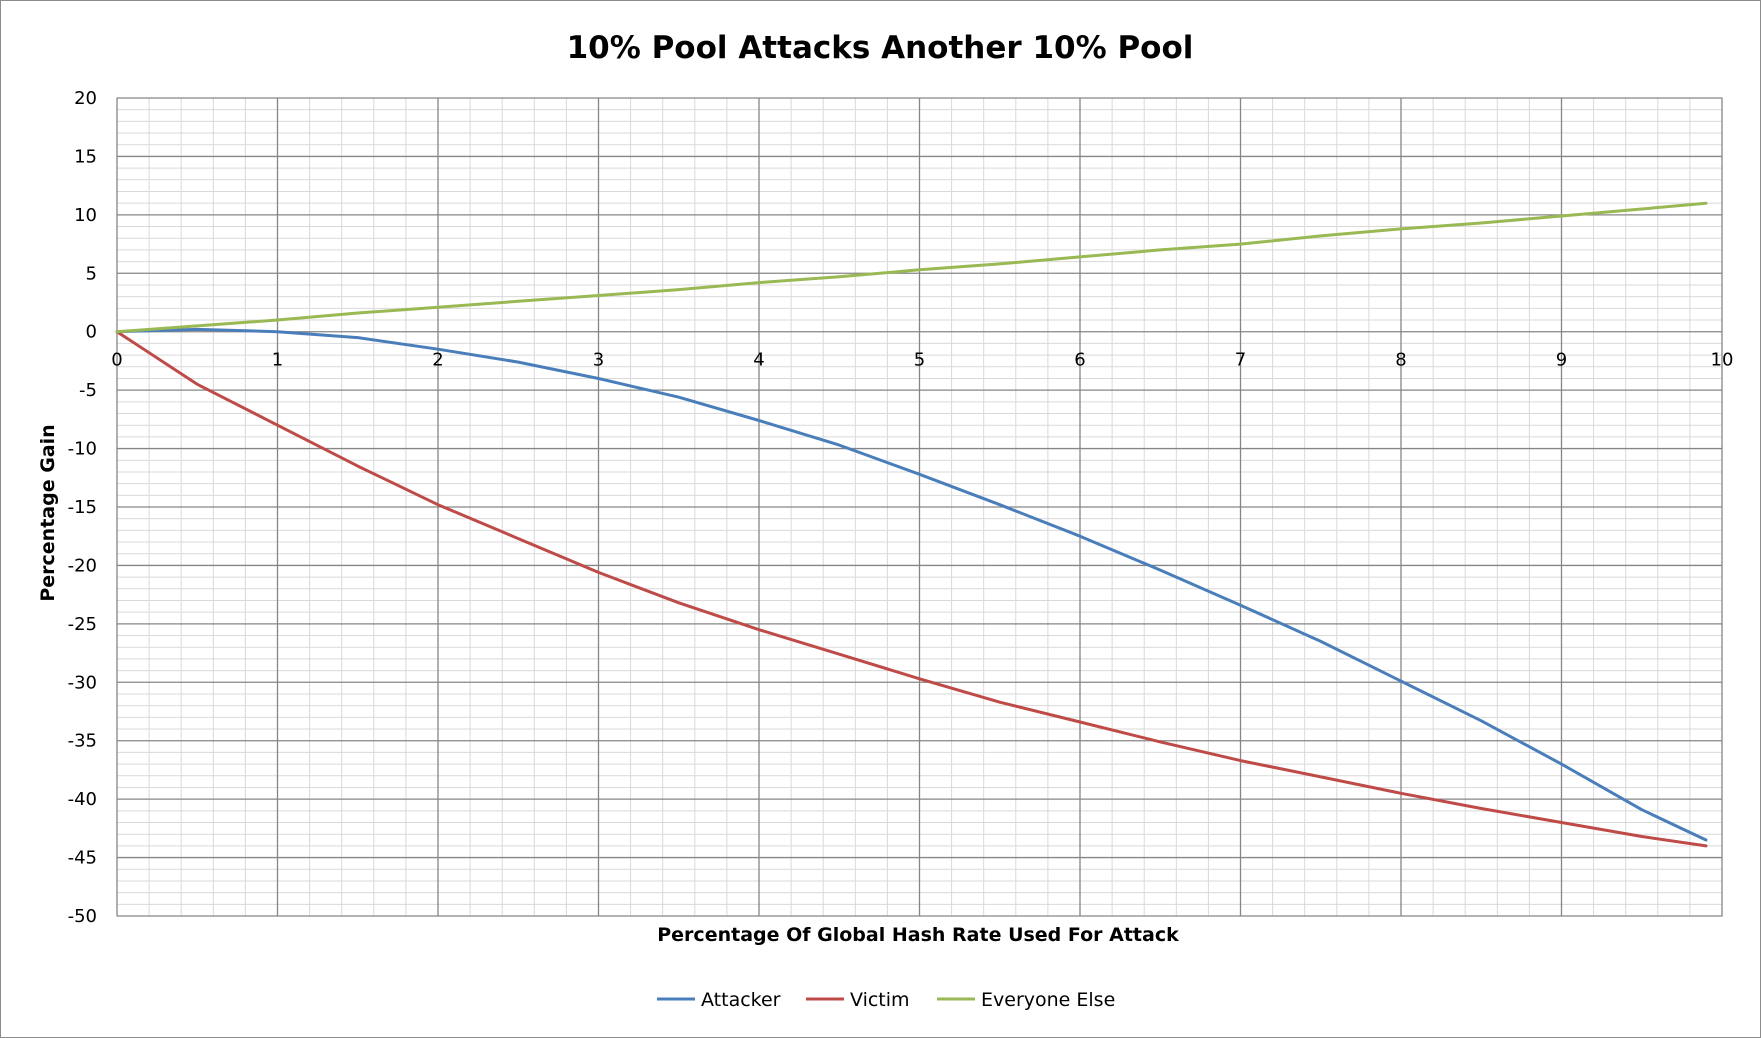 The height and width of the screenshot is (1038, 1761). What do you see at coordinates (116, 360) in the screenshot?
I see `x-tick-label: 0` at bounding box center [116, 360].